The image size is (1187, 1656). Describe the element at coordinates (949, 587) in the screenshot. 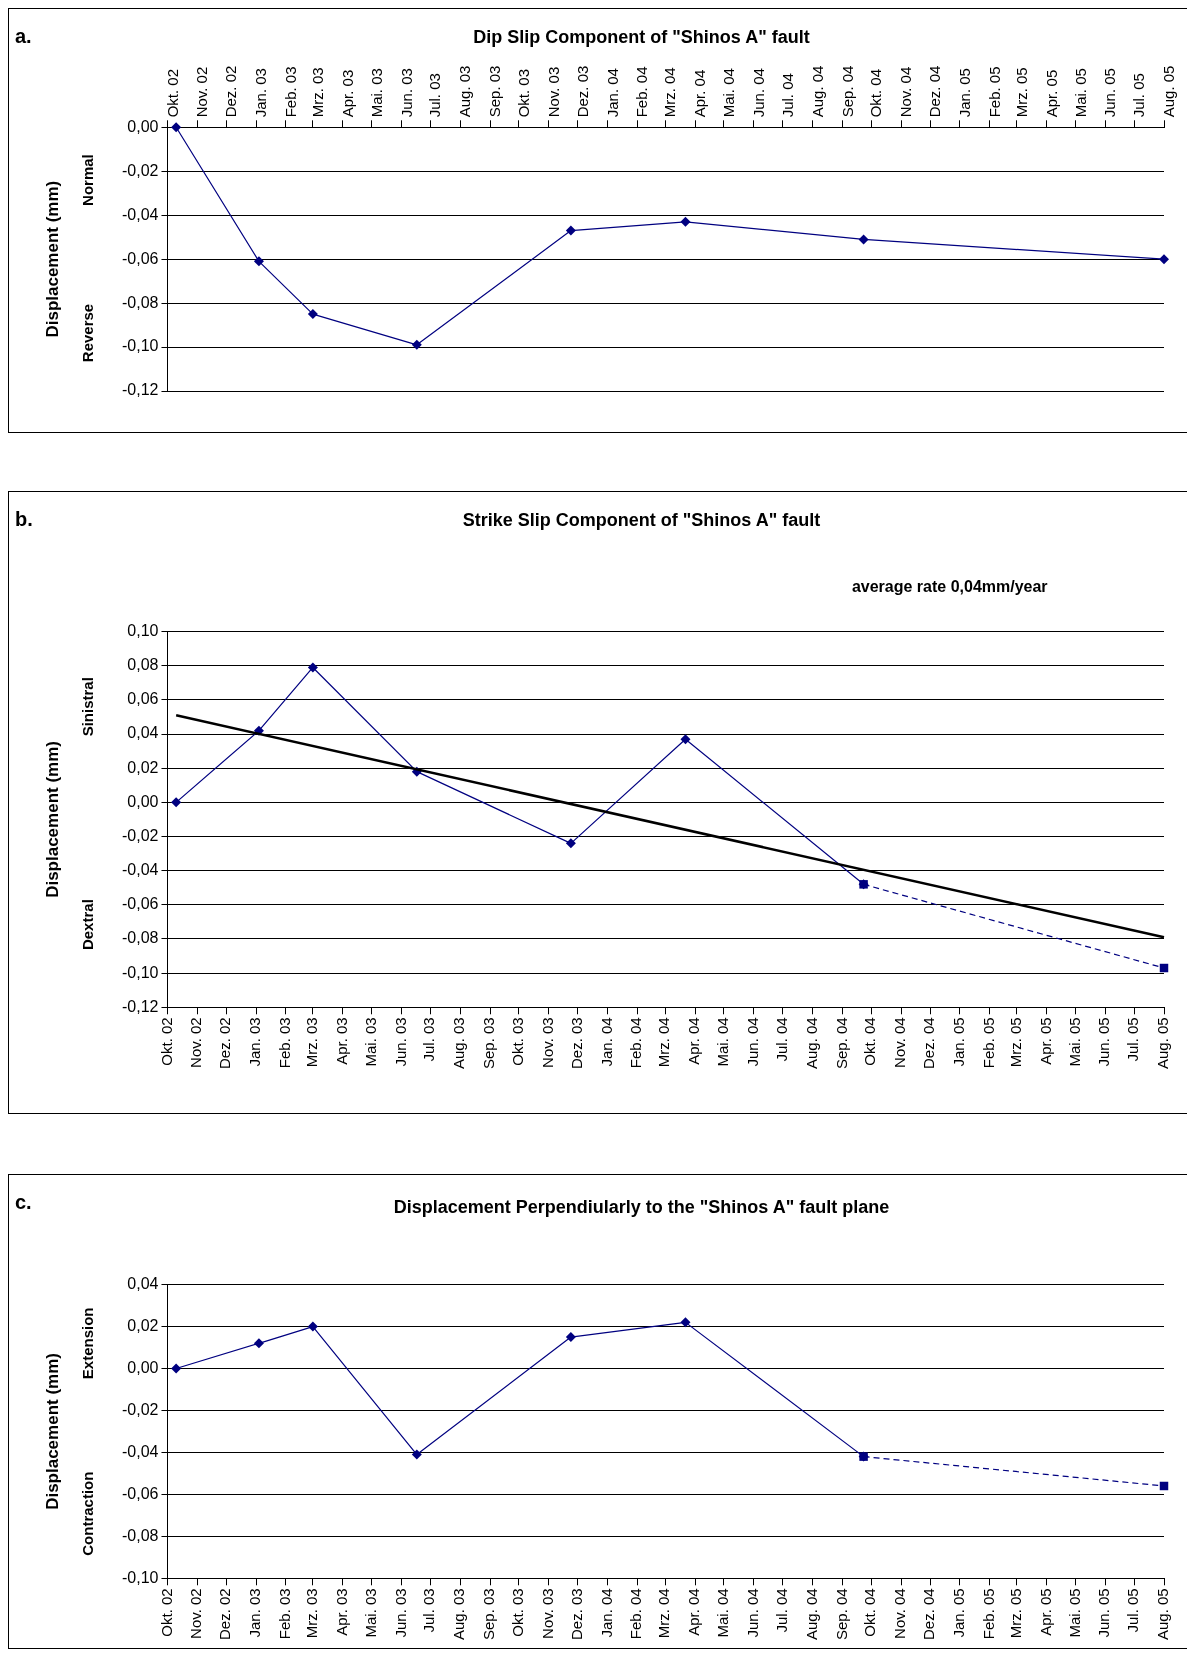

I see `text: average rate 0,04mm/year` at that location.